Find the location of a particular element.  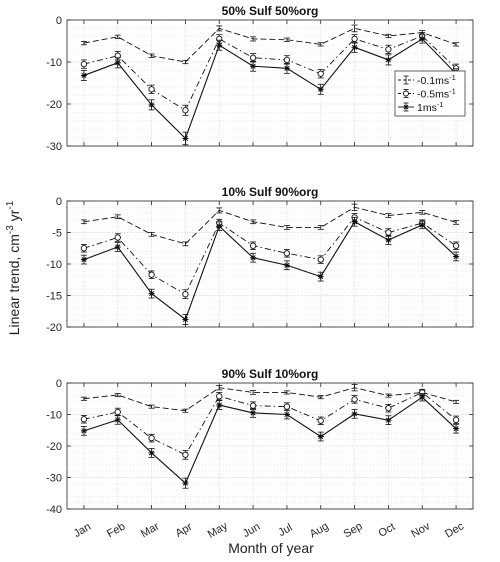

legend-label: -0.5ms-1 is located at coordinates (436, 94).